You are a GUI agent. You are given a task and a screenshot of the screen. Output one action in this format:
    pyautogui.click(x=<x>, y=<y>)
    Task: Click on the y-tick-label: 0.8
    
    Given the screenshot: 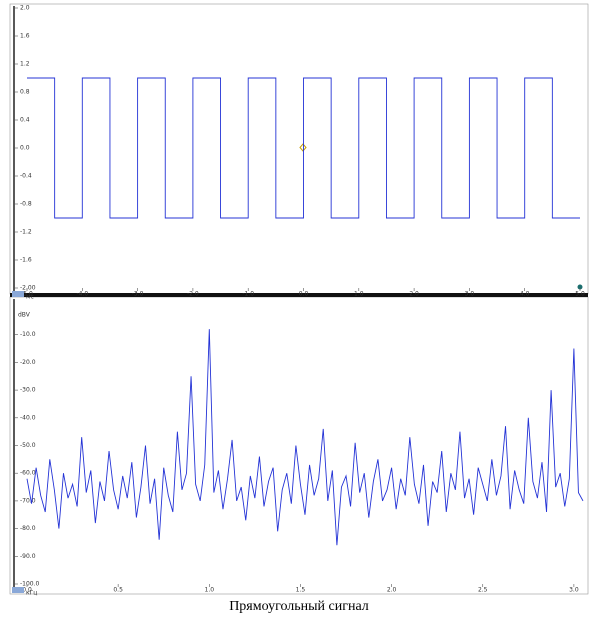 What is the action you would take?
    pyautogui.click(x=25, y=92)
    